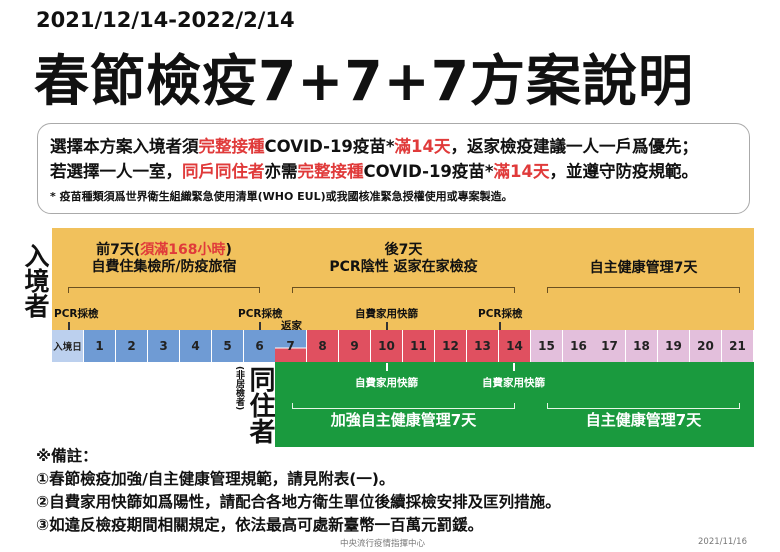 The width and height of the screenshot is (780, 552). I want to click on co-phase2-bracket, so click(643, 406).